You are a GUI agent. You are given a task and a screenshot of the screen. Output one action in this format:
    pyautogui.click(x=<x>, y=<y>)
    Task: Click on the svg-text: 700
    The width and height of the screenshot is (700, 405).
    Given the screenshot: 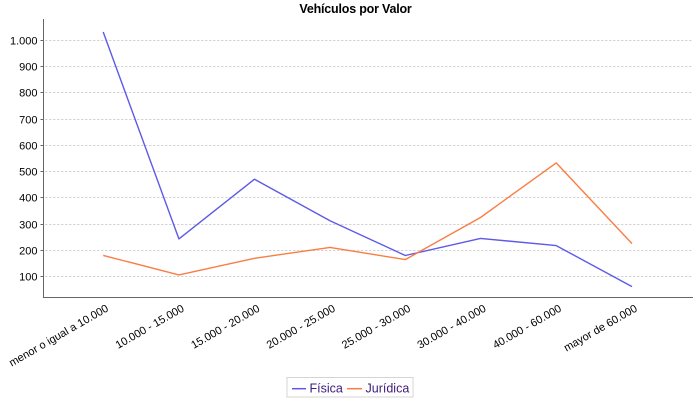 What is the action you would take?
    pyautogui.click(x=28, y=121)
    